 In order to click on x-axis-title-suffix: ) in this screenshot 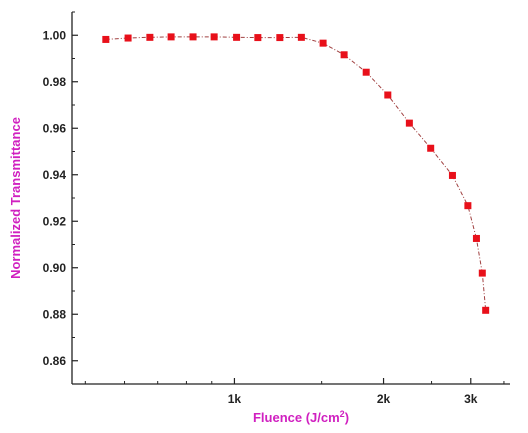, I will do `click(347, 417)`.